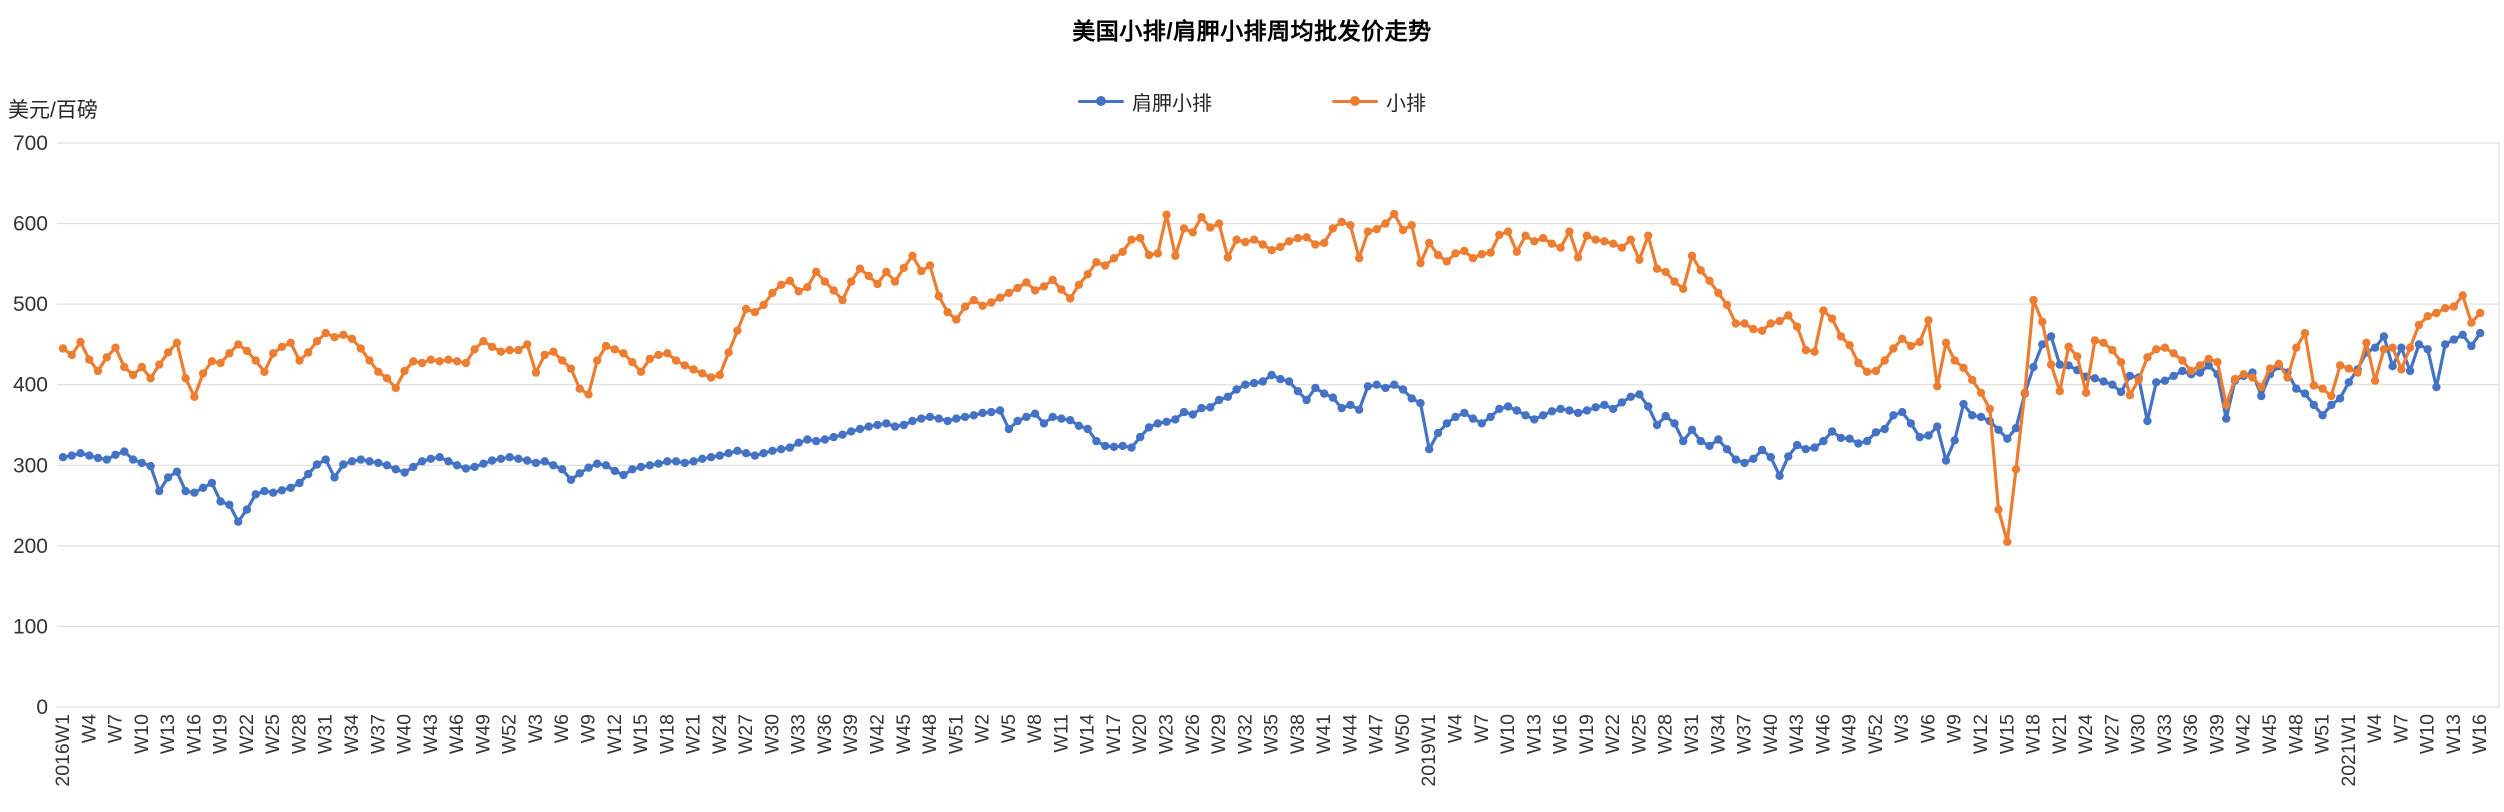  What do you see at coordinates (2086, 734) in the screenshot?
I see `x-axis-tick-label: W24` at bounding box center [2086, 734].